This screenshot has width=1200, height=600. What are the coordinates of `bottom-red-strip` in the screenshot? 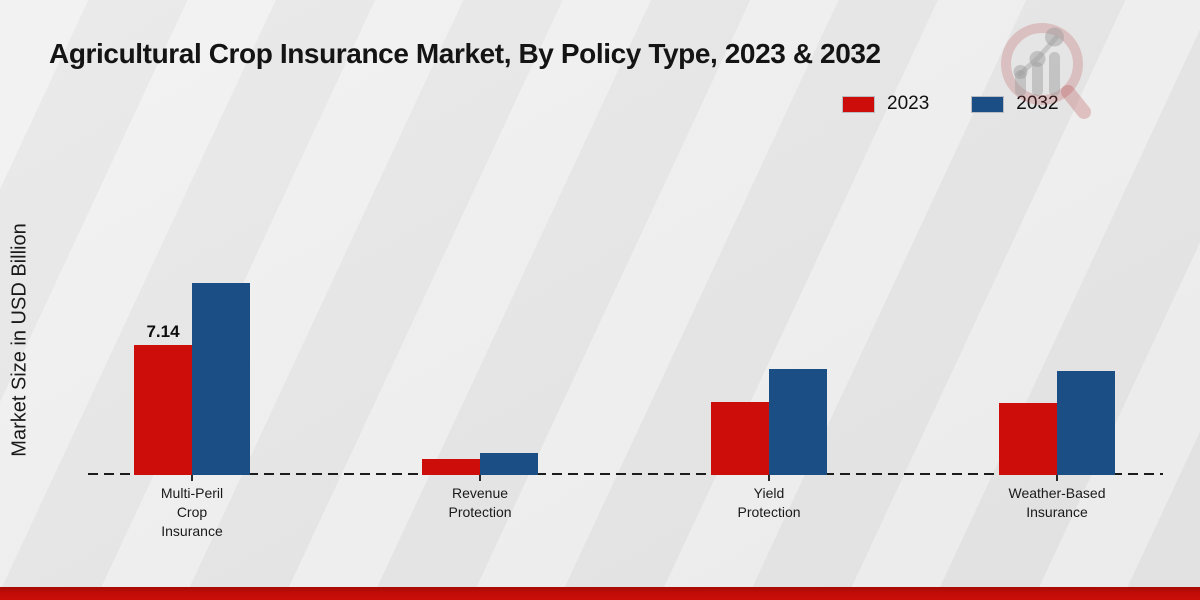 It's located at (600, 593).